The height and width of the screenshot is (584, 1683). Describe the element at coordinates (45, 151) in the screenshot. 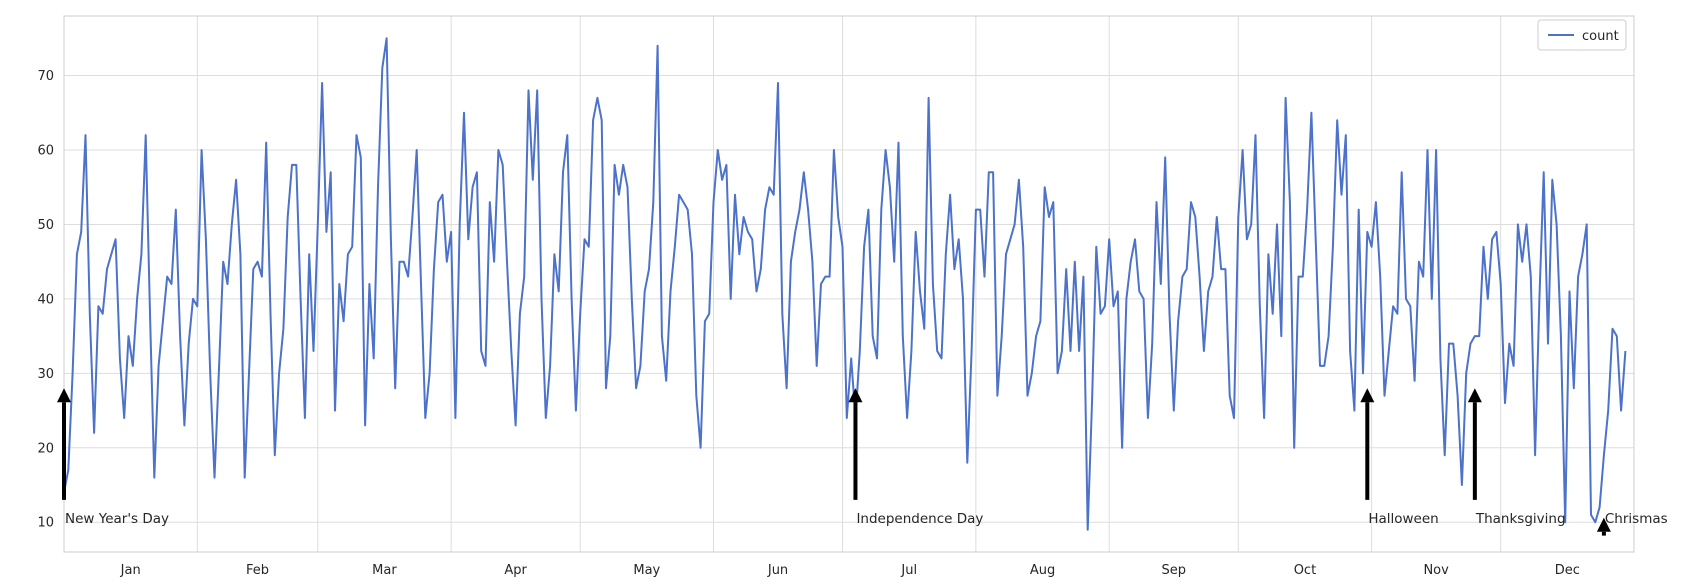

I see `y-tick-label: 60` at that location.